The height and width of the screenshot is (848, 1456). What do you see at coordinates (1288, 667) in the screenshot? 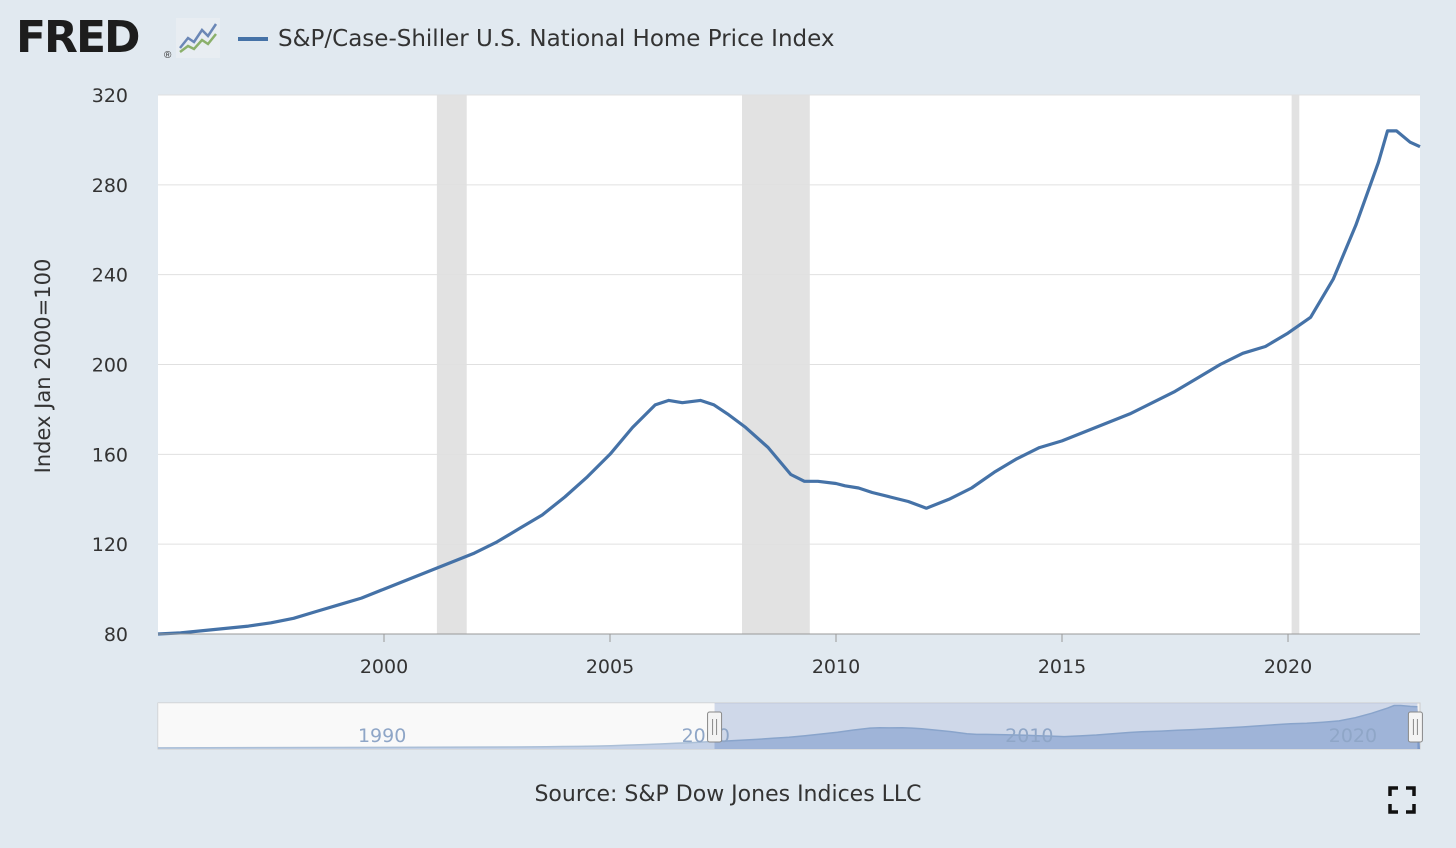
I see `x-tick-label: 2020` at bounding box center [1288, 667].